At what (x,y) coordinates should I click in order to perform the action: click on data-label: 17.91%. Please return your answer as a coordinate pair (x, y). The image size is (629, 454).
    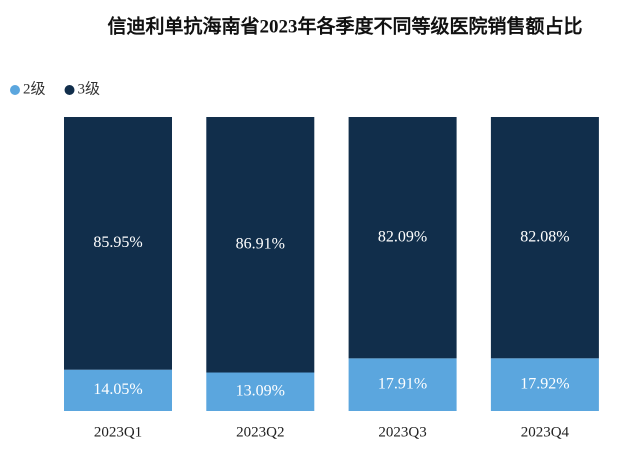
    Looking at the image, I should click on (402, 383).